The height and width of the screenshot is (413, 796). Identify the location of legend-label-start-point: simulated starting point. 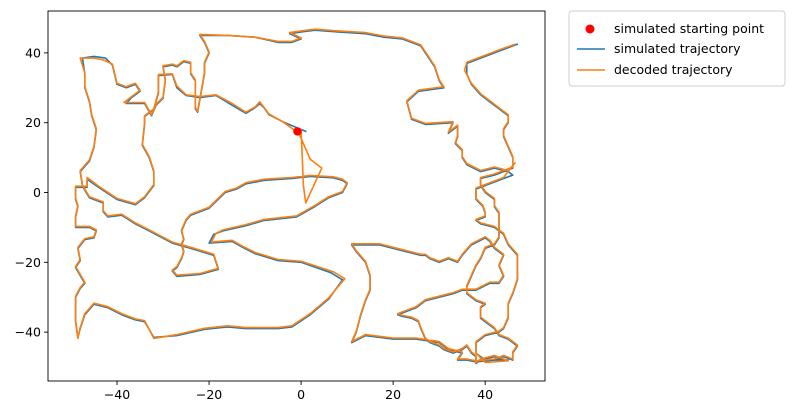
(689, 28).